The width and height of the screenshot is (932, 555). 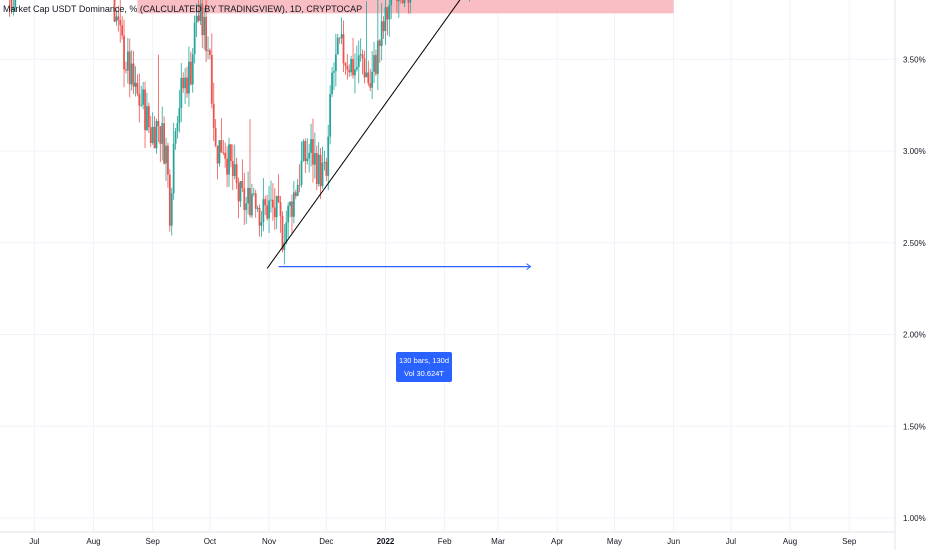 I want to click on y-tick-label: 3.50%, so click(x=914, y=59).